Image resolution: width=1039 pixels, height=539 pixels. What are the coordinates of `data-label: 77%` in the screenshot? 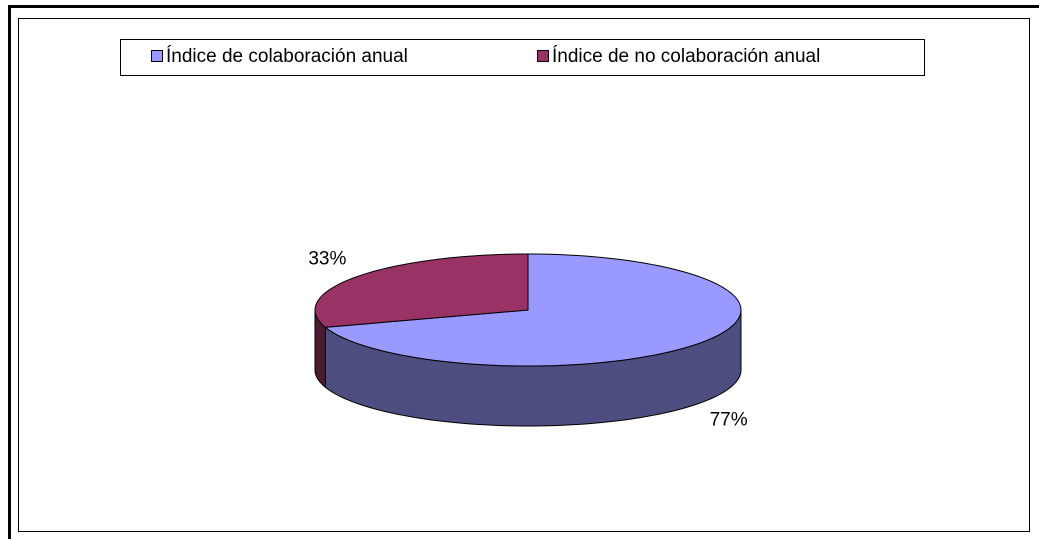 It's located at (729, 420).